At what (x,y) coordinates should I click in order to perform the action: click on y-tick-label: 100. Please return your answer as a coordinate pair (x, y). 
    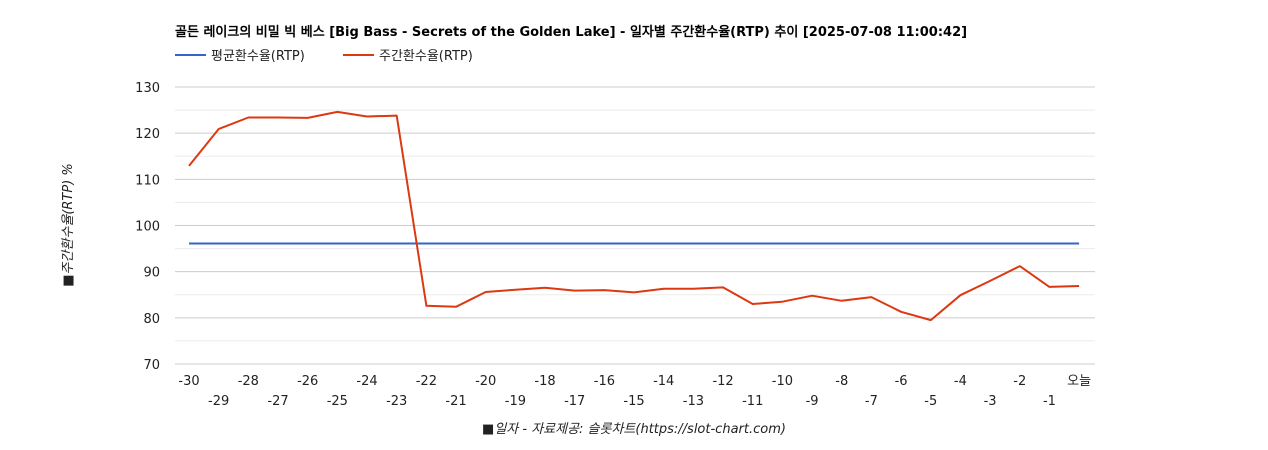
    Looking at the image, I should click on (147, 227).